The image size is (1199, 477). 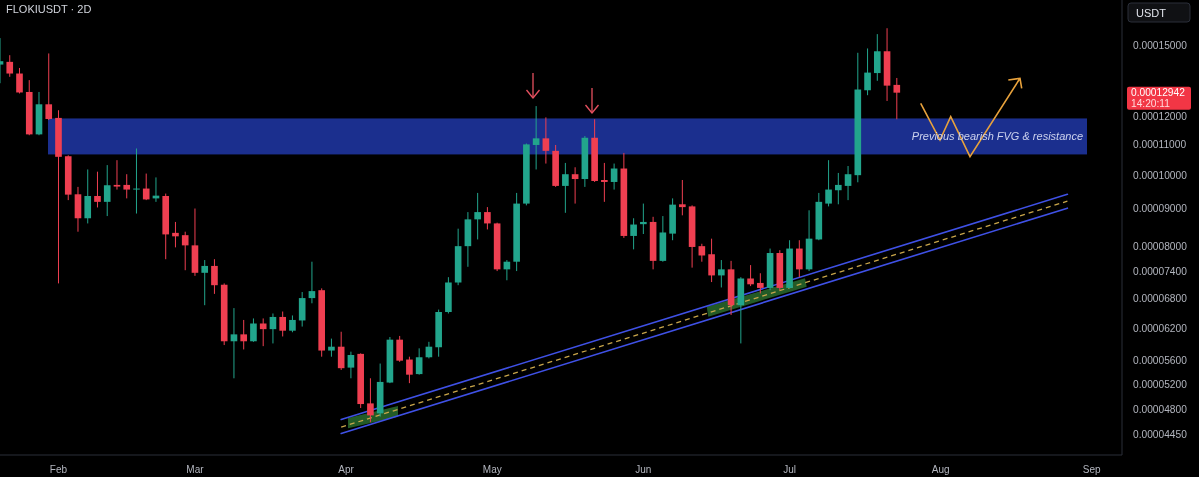 What do you see at coordinates (1160, 410) in the screenshot?
I see `y-tick-label: 0.00004800` at bounding box center [1160, 410].